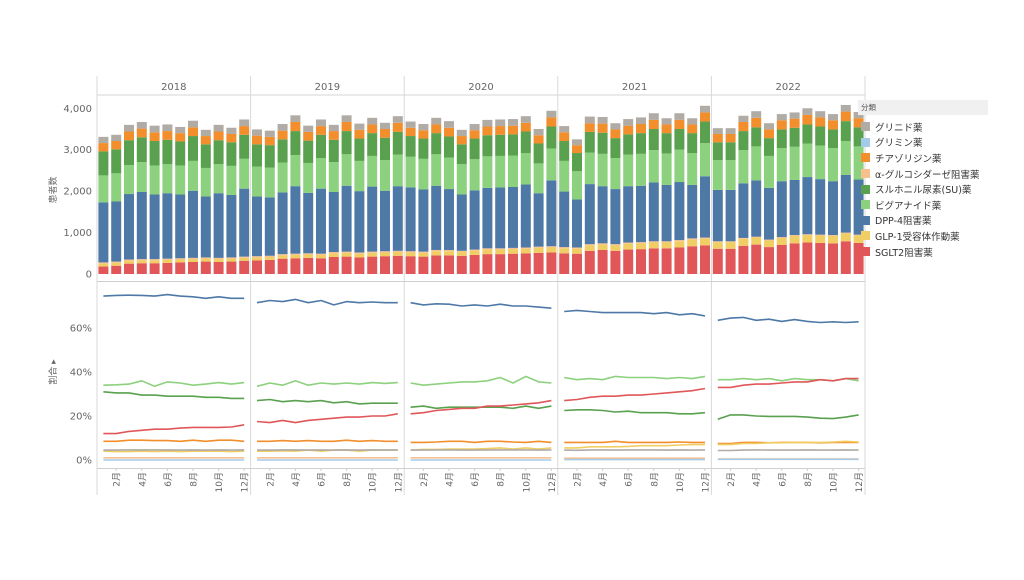 The width and height of the screenshot is (1024, 580). What do you see at coordinates (923, 174) in the screenshot?
I see `legend-item: α-グルコシダーゼ阻害薬` at bounding box center [923, 174].